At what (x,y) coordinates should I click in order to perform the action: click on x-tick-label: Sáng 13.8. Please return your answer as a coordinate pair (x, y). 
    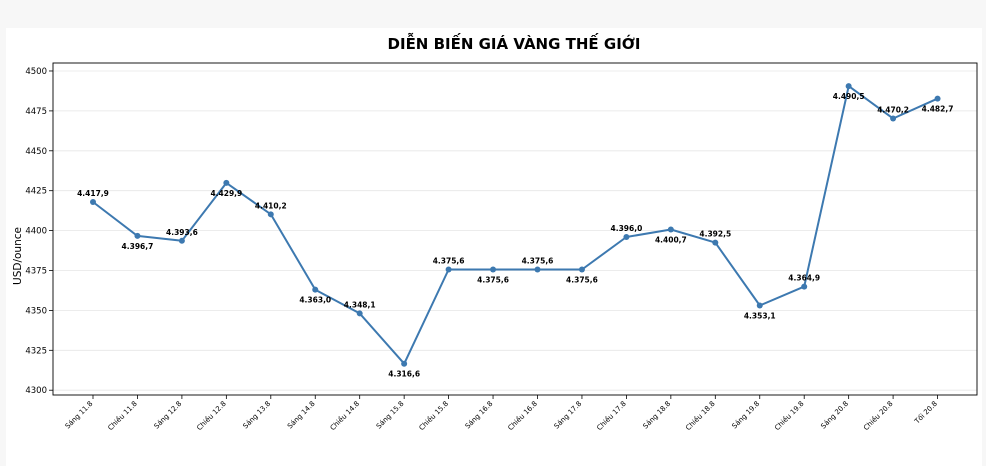
    Looking at the image, I should click on (256, 415).